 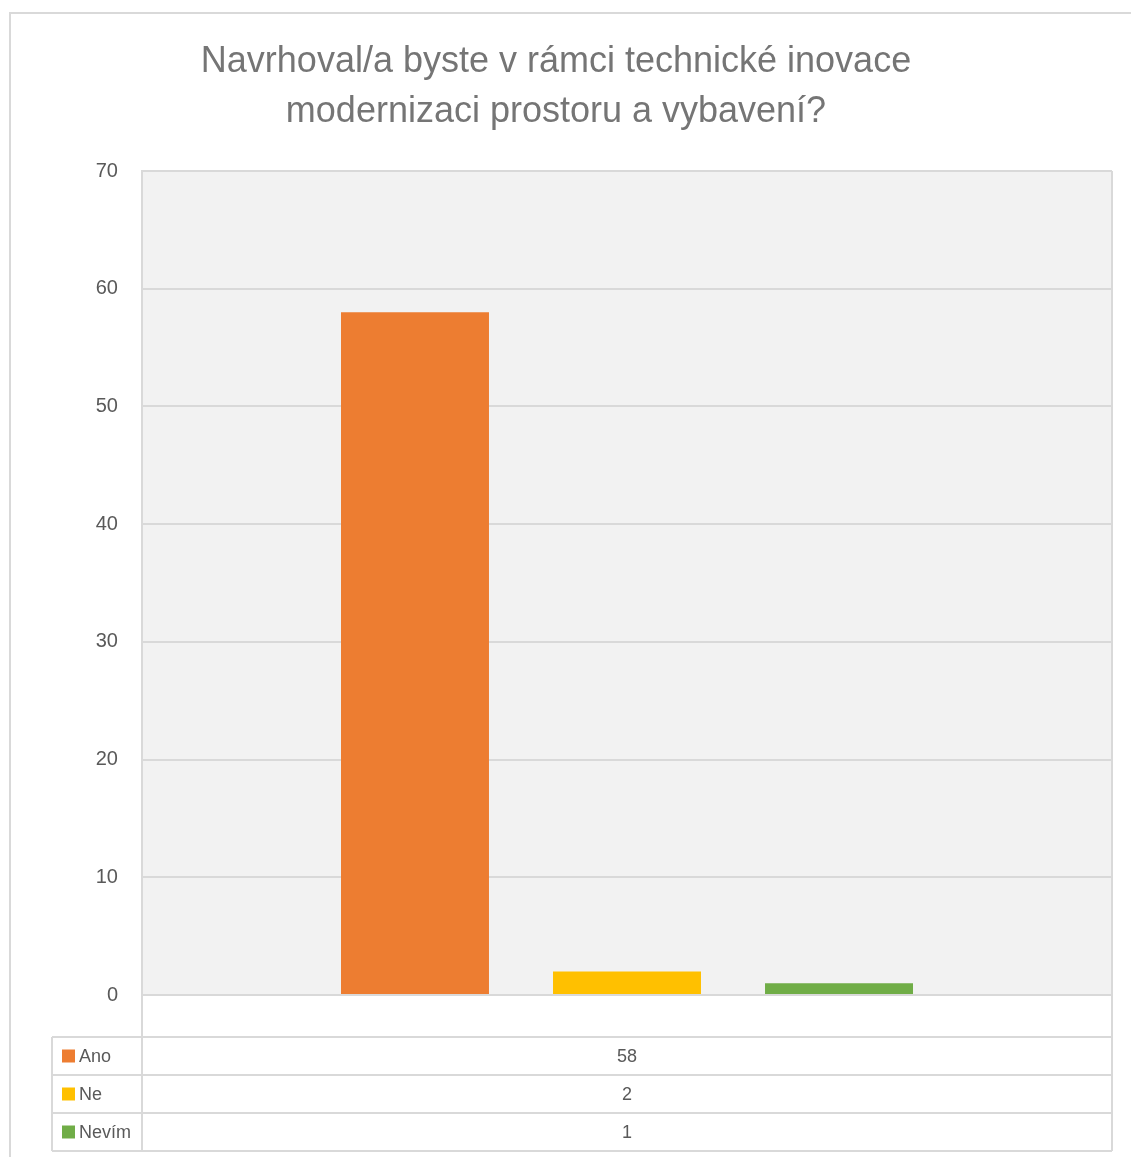 I want to click on y-tick-label: 20, so click(x=106, y=758).